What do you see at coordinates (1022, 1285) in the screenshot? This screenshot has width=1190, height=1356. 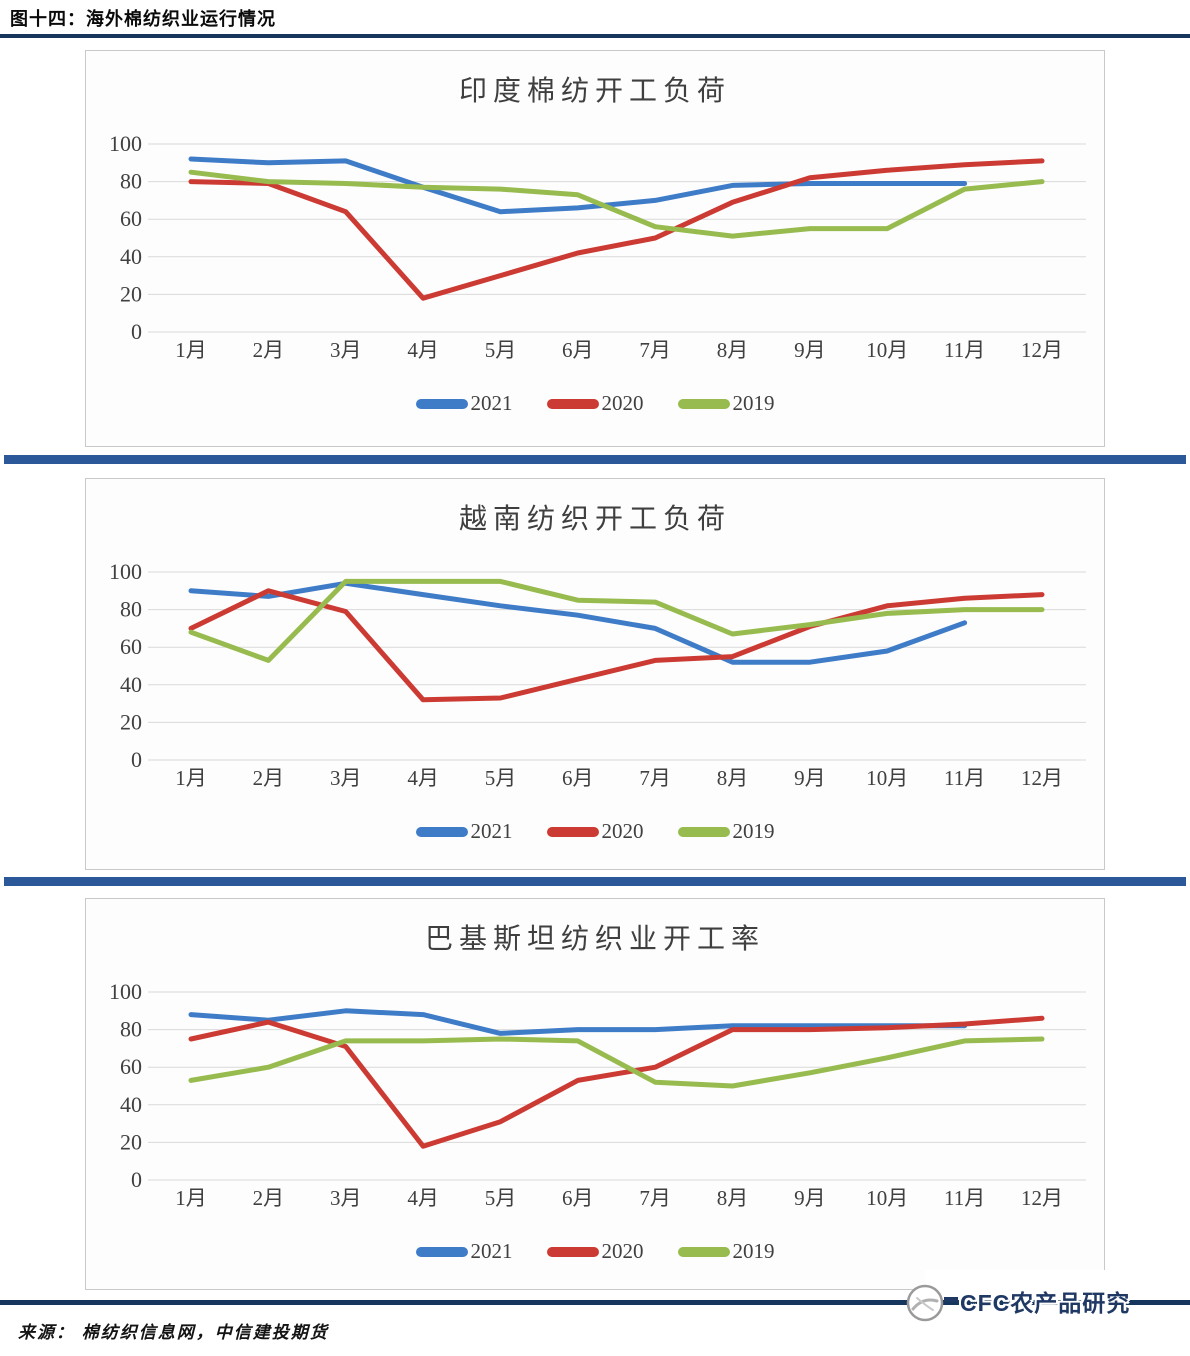 I see `watermark-background` at bounding box center [1022, 1285].